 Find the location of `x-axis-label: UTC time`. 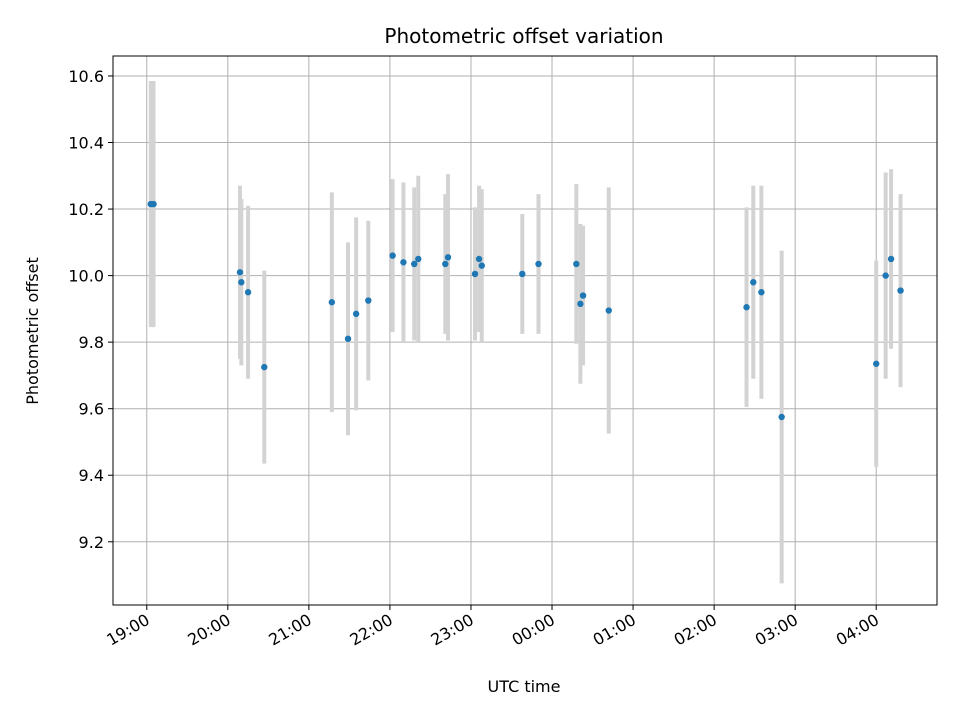

x-axis-label: UTC time is located at coordinates (524, 686).